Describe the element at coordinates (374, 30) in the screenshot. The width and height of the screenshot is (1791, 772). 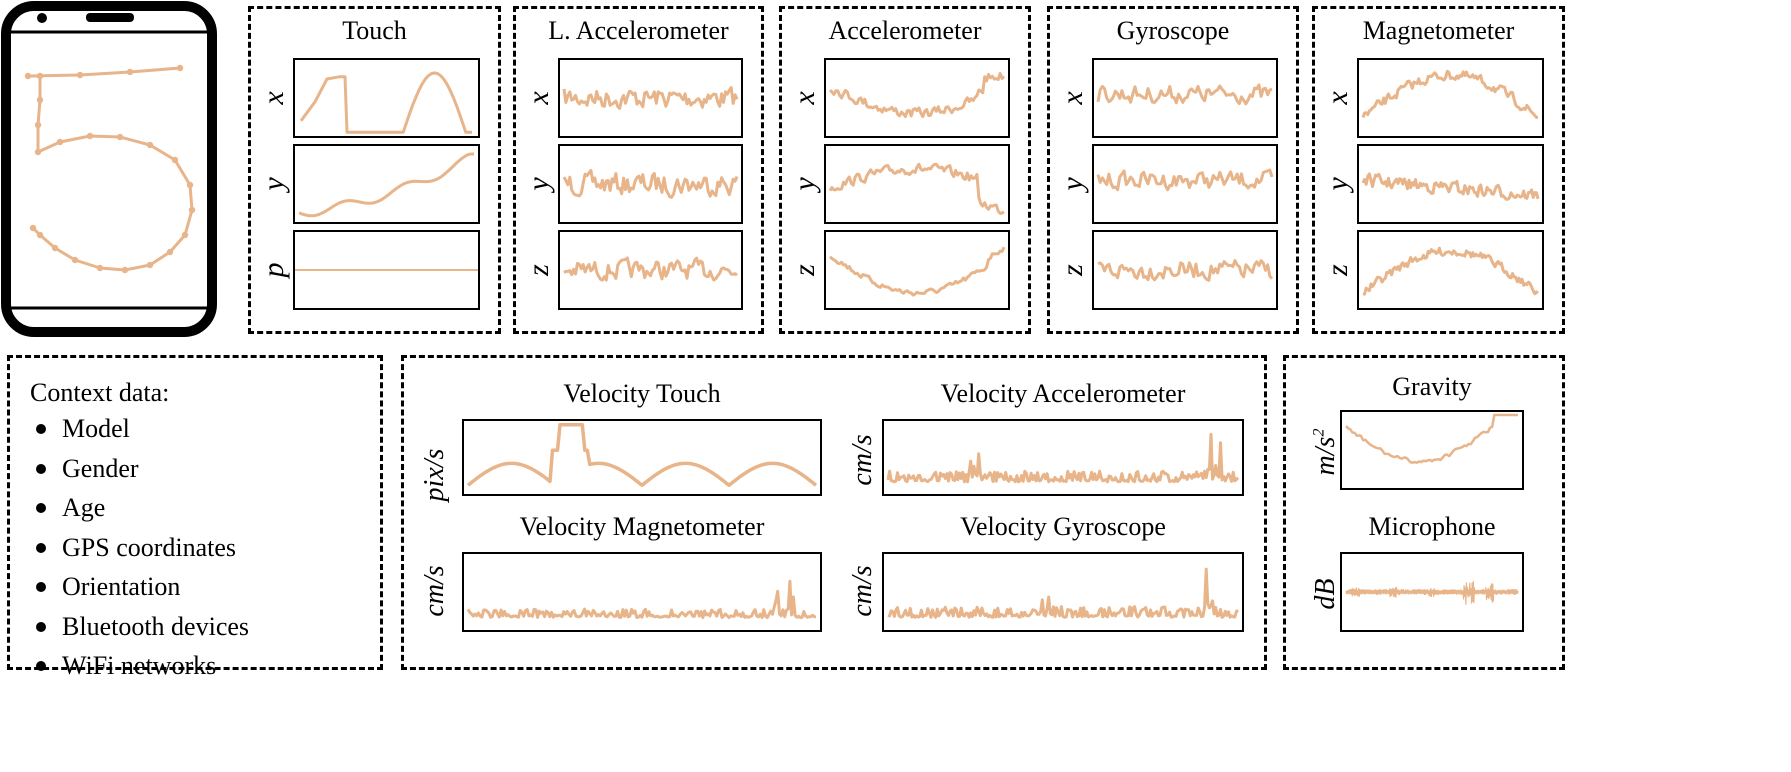
I see `sensor-panel-title: Touch` at that location.